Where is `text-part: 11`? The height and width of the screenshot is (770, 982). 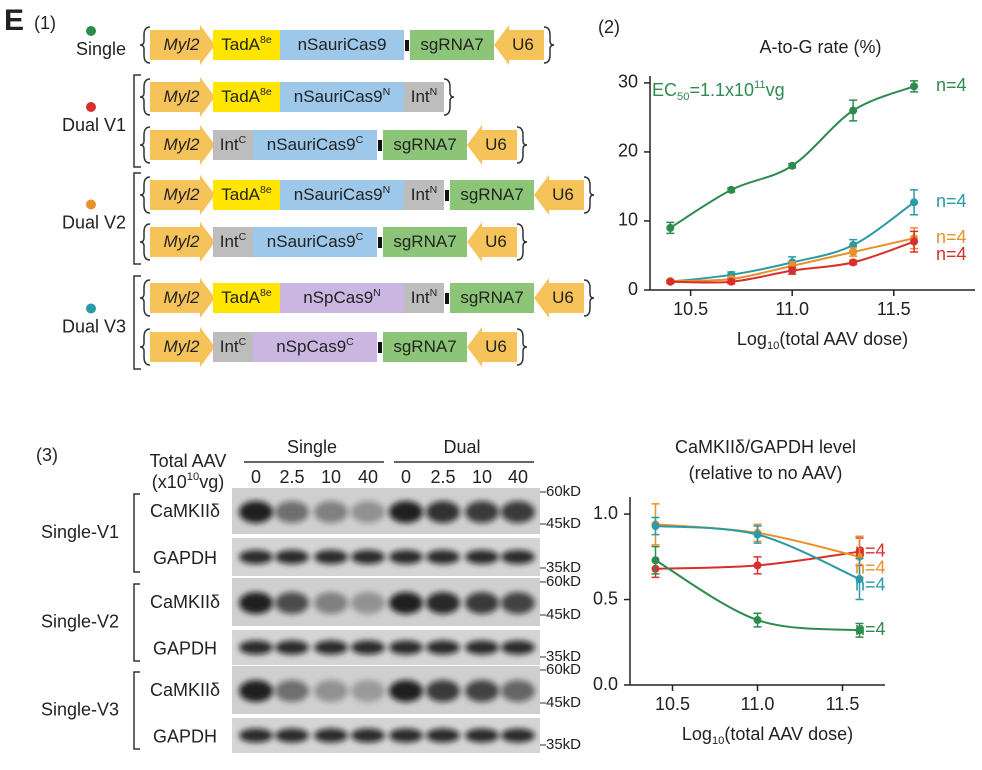
text-part: 11 is located at coordinates (760, 85).